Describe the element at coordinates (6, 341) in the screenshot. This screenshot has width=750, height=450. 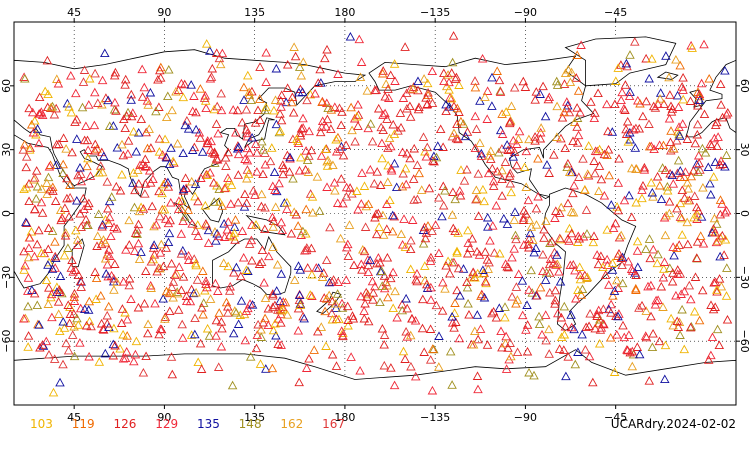
I see `left-tick-label: −60` at that location.